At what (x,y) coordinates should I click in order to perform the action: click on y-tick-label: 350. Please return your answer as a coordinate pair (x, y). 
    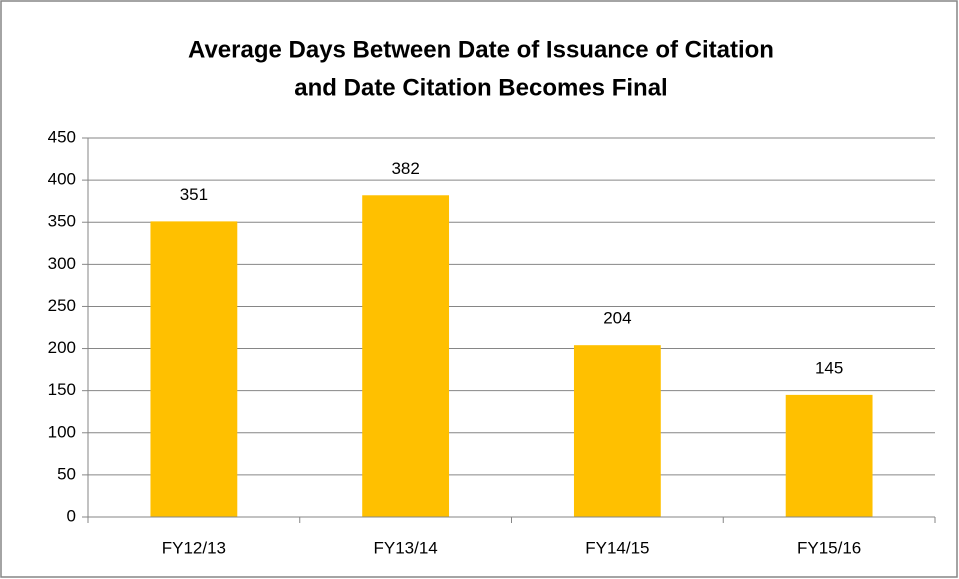
    Looking at the image, I should click on (62, 221).